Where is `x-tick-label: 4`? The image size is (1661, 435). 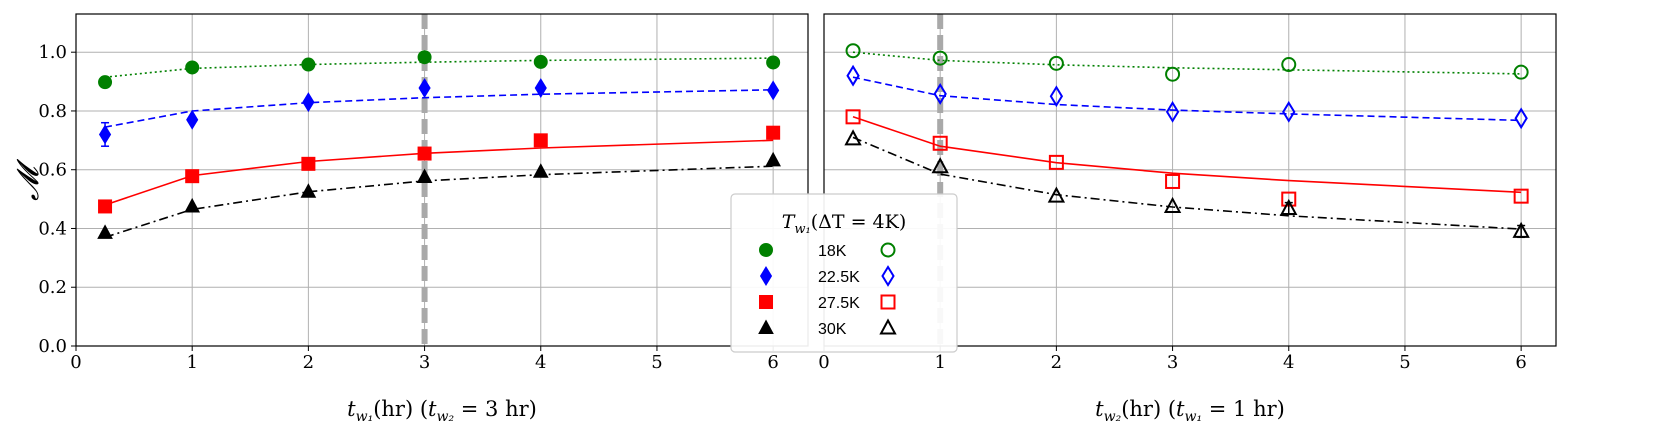 x-tick-label: 4 is located at coordinates (1288, 362).